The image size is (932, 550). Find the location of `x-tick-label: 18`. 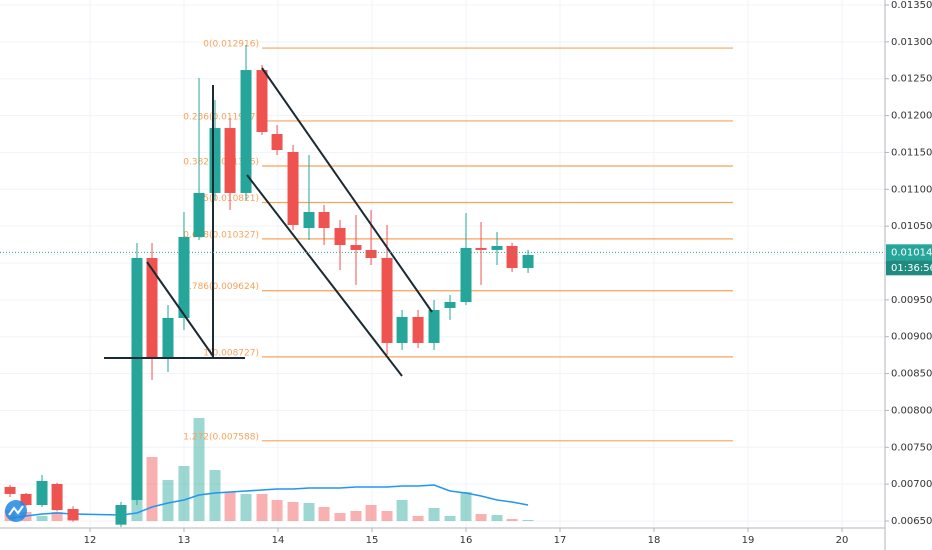

x-tick-label: 18 is located at coordinates (654, 540).